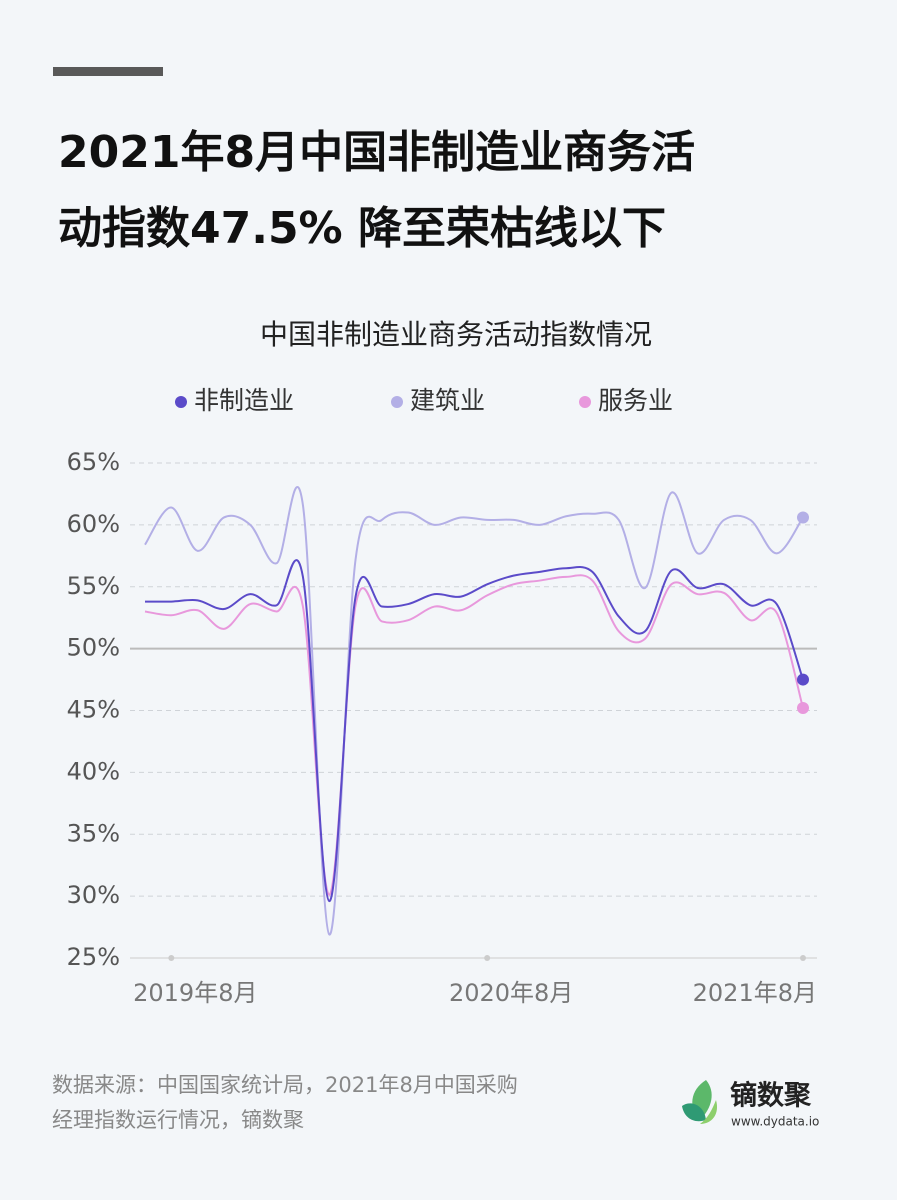 Image resolution: width=897 pixels, height=1200 pixels. What do you see at coordinates (93, 648) in the screenshot?
I see `y-tick-label: 50%` at bounding box center [93, 648].